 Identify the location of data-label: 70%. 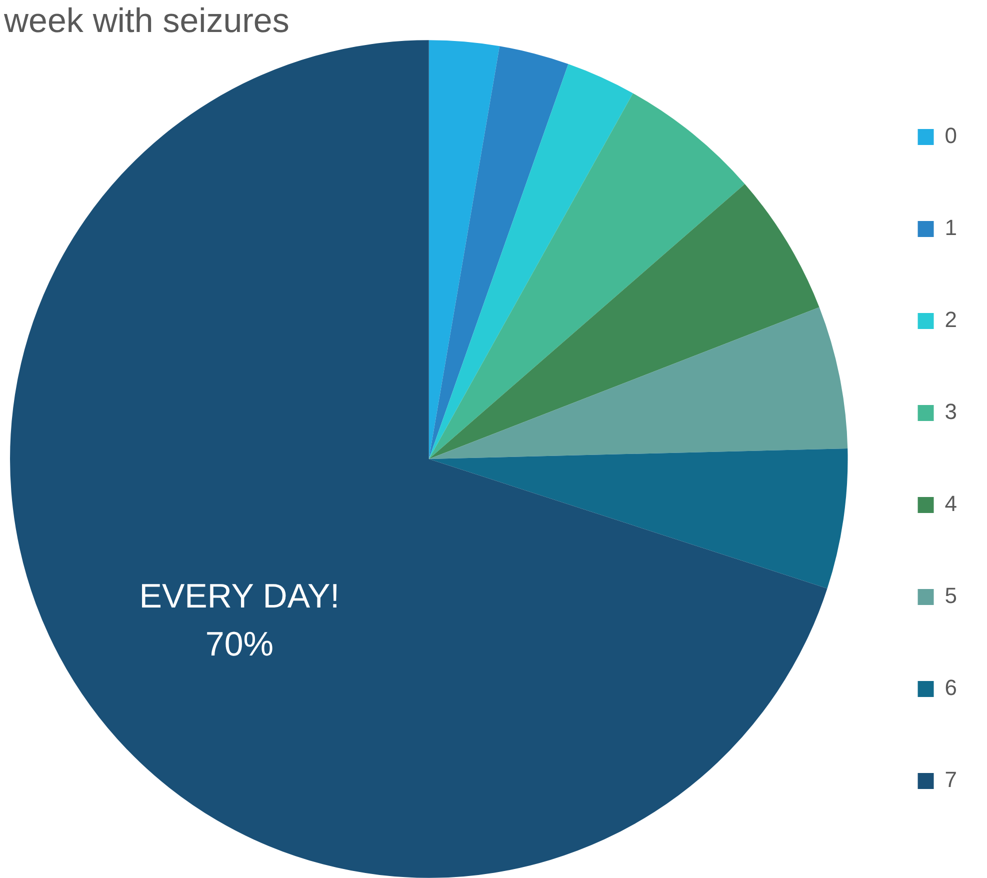
(239, 644).